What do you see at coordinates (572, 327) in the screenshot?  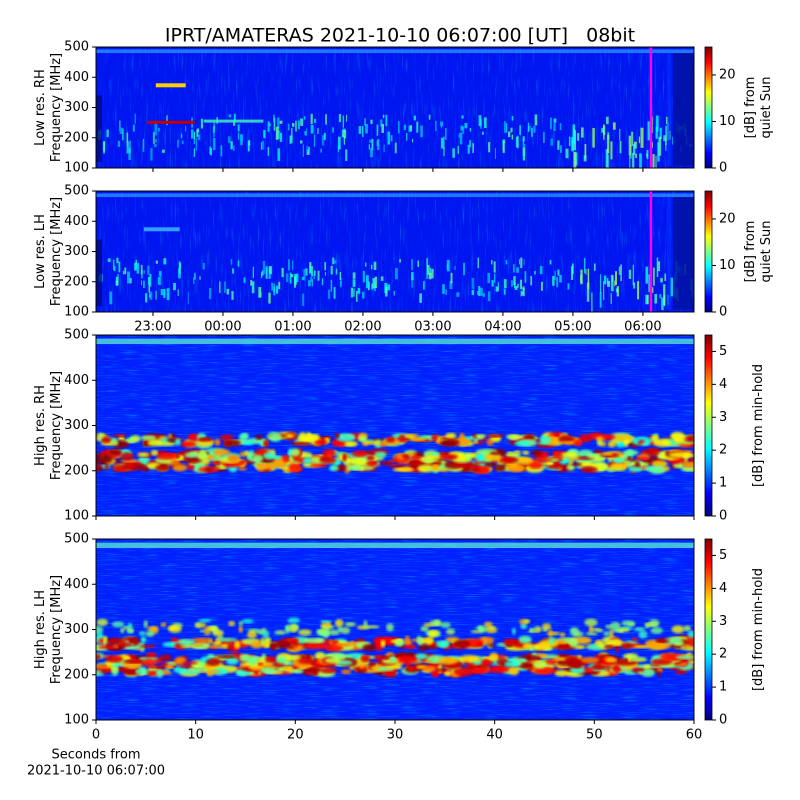 I see `x-tick-label: 05:00` at bounding box center [572, 327].